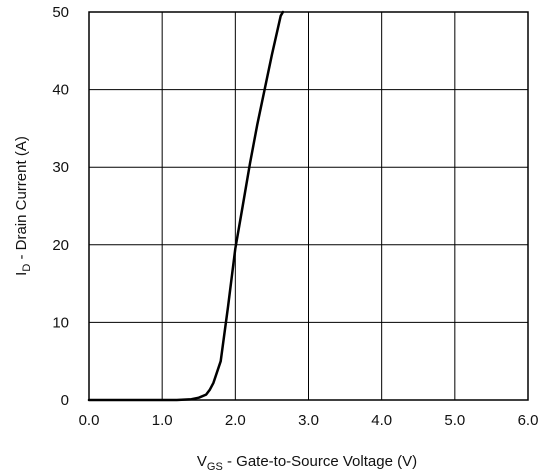 The image size is (545, 476). What do you see at coordinates (162, 420) in the screenshot?
I see `x-tick-label: 1.0` at bounding box center [162, 420].